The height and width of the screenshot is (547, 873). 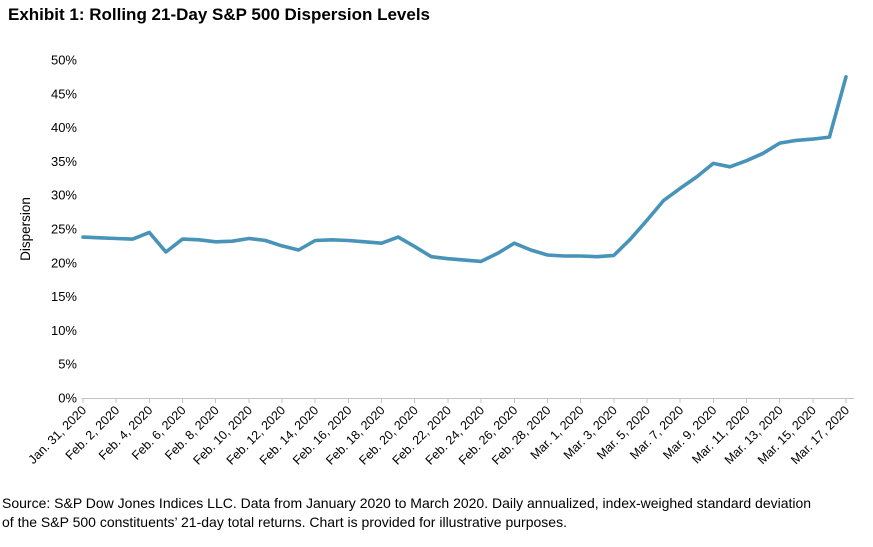 What do you see at coordinates (25, 229) in the screenshot?
I see `y-axis-title: Dispersion` at bounding box center [25, 229].